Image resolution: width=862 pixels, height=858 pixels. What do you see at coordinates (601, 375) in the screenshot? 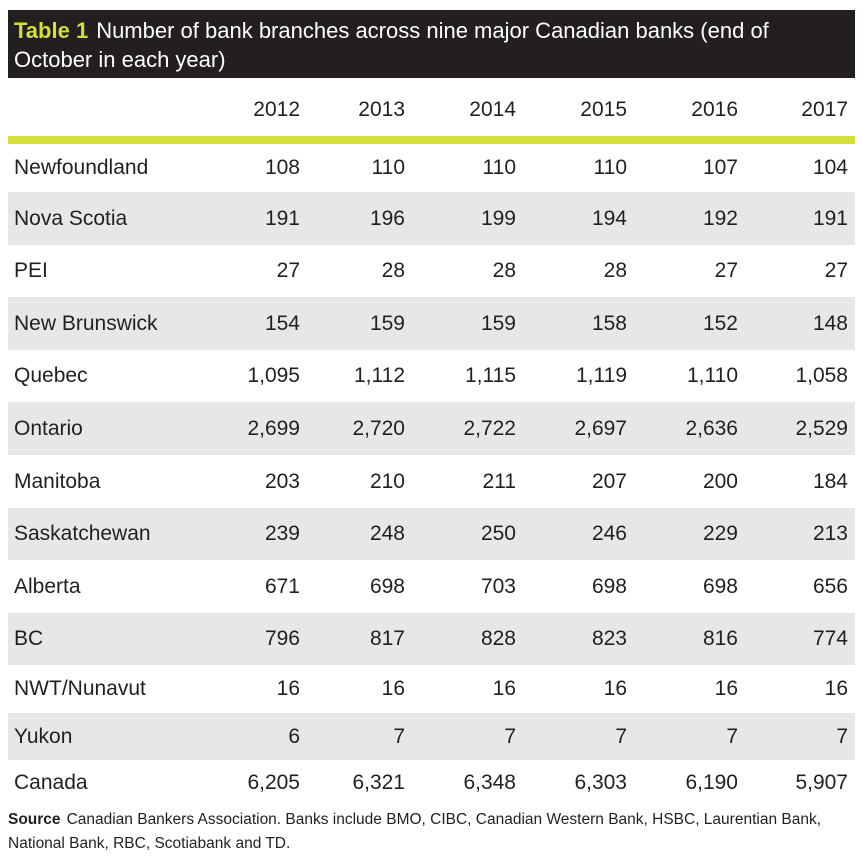
I see `cell: 1,119` at bounding box center [601, 375].